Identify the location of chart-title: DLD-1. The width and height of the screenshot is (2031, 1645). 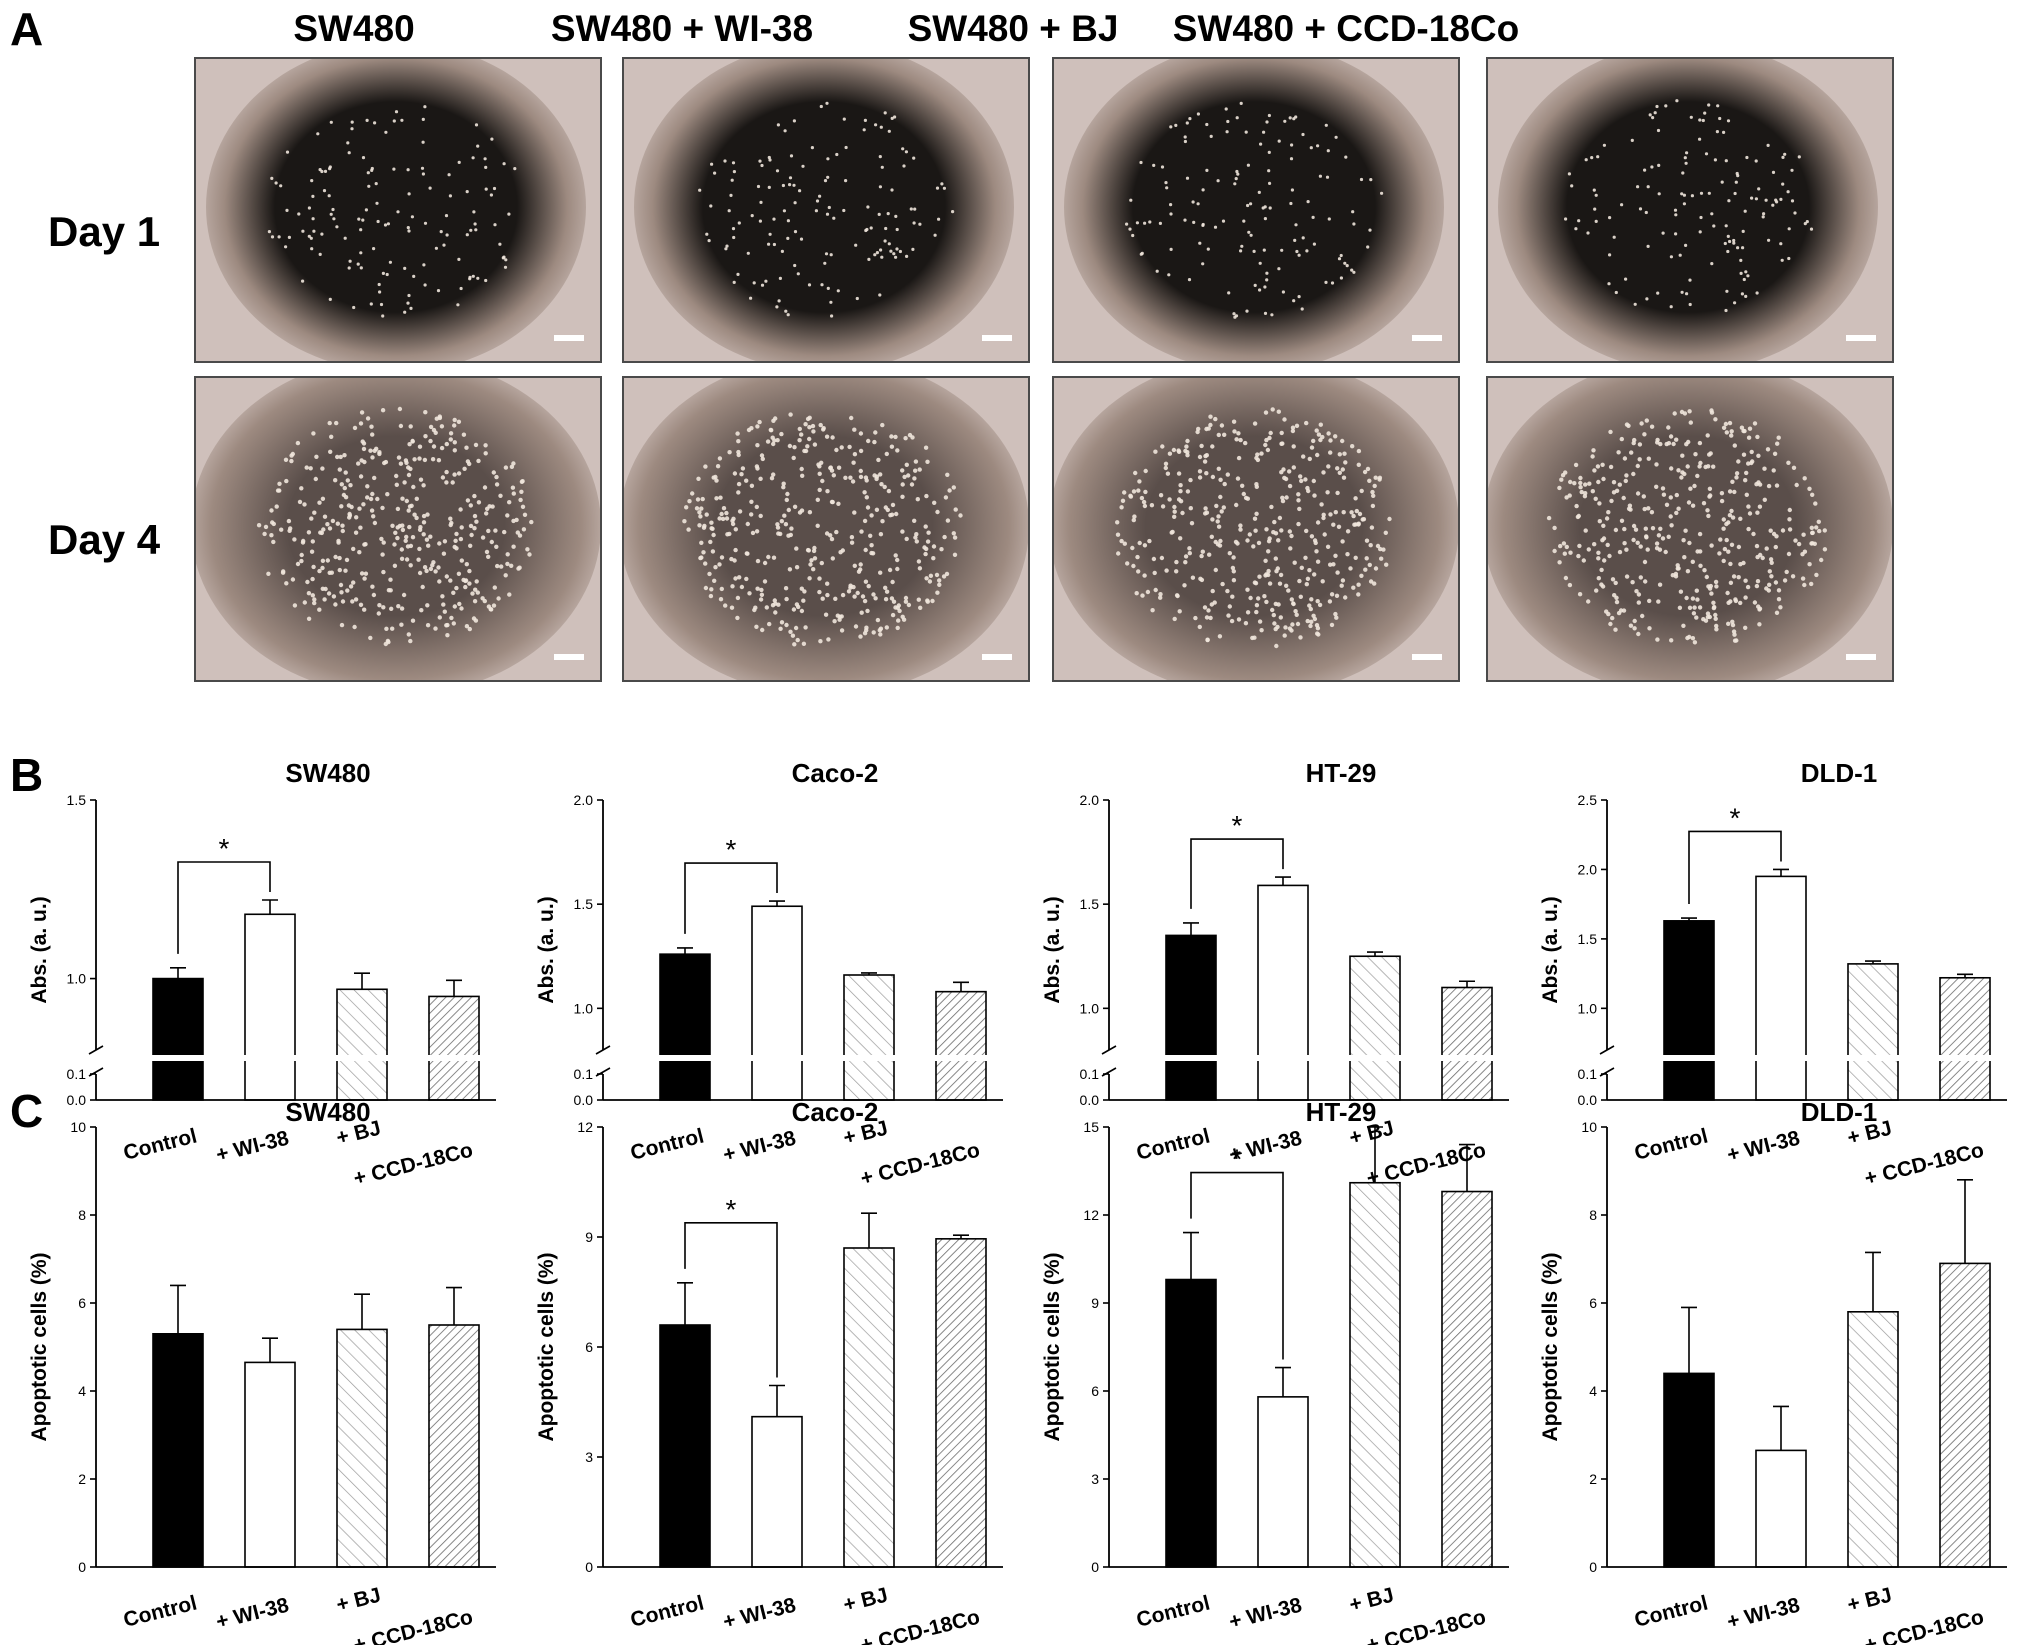
(1839, 1112).